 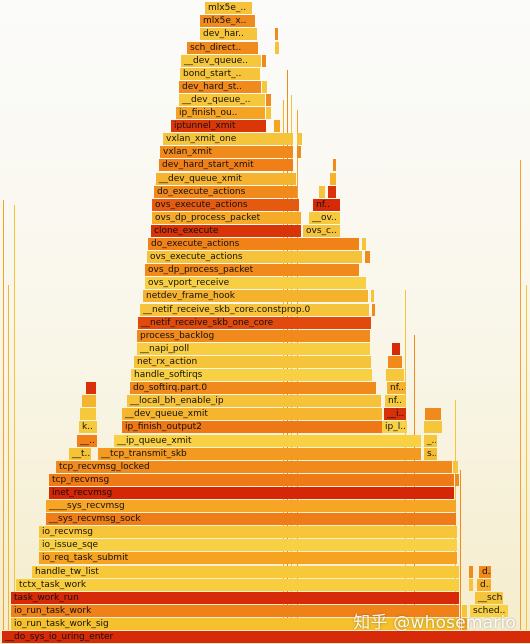 What do you see at coordinates (226, 218) in the screenshot?
I see `frame-42: ovs_dp_process_packet` at bounding box center [226, 218].